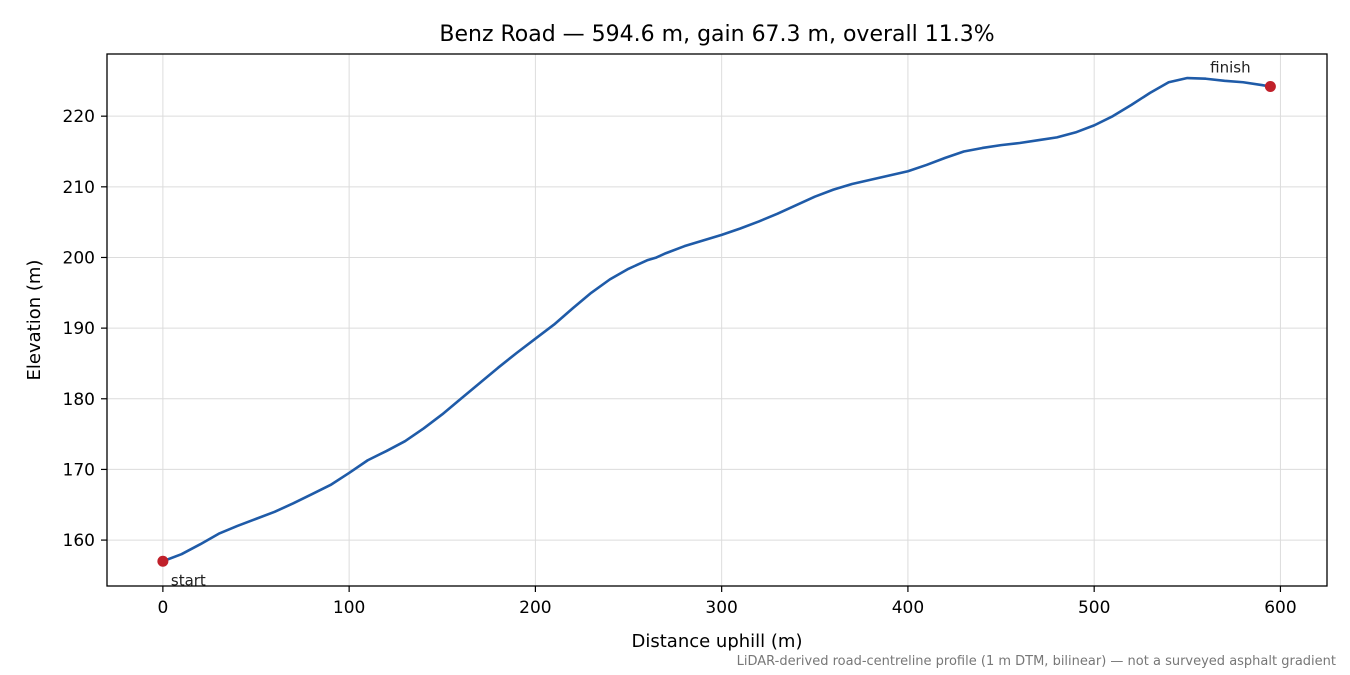 This screenshot has width=1350, height=675. Describe the element at coordinates (79, 400) in the screenshot. I see `y-tick-label: 180` at that location.